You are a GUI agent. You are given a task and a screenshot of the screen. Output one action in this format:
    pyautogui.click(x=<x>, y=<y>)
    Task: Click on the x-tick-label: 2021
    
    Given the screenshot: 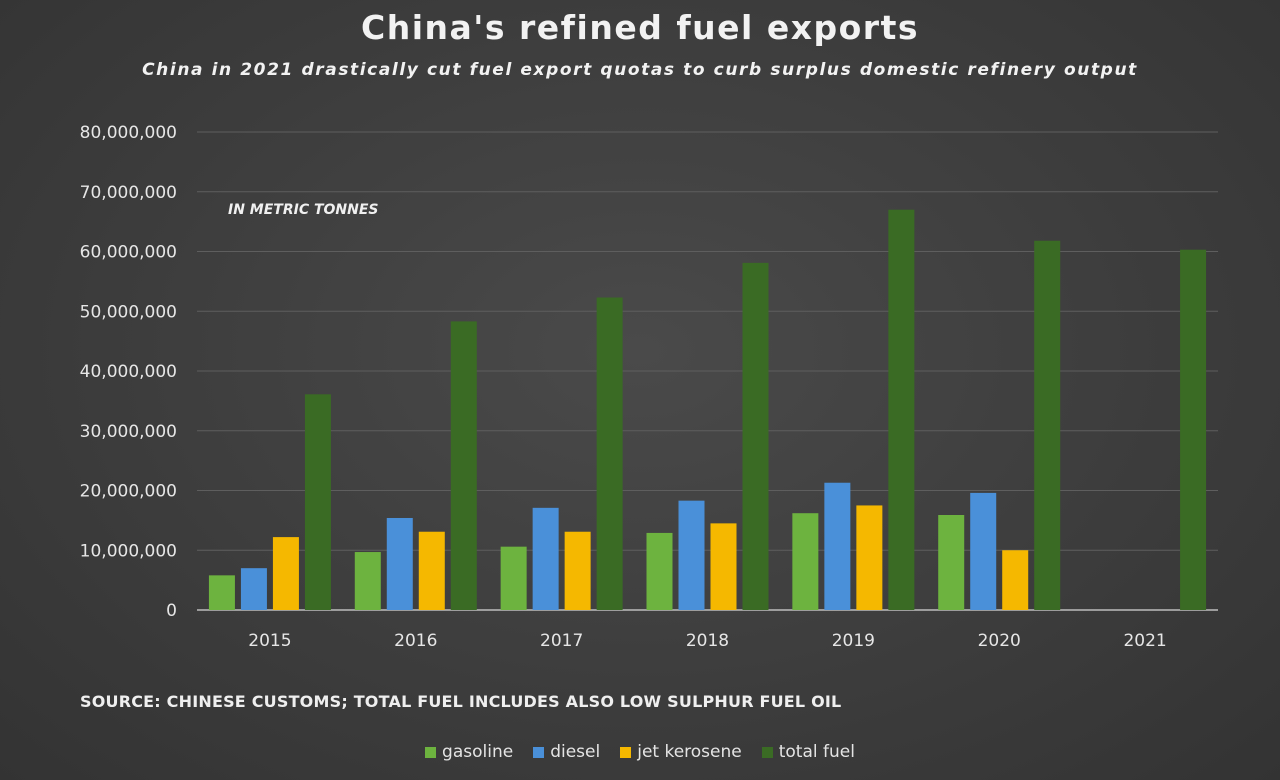 What is the action you would take?
    pyautogui.click(x=1144, y=641)
    